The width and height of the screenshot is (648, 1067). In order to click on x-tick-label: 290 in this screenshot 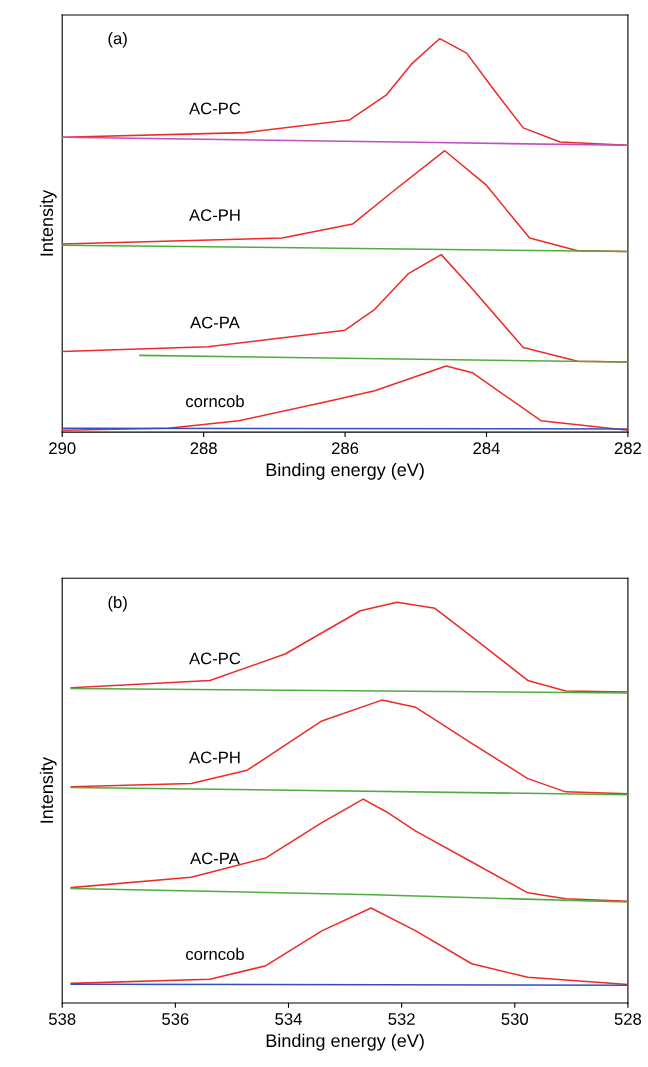, I will do `click(62, 448)`.